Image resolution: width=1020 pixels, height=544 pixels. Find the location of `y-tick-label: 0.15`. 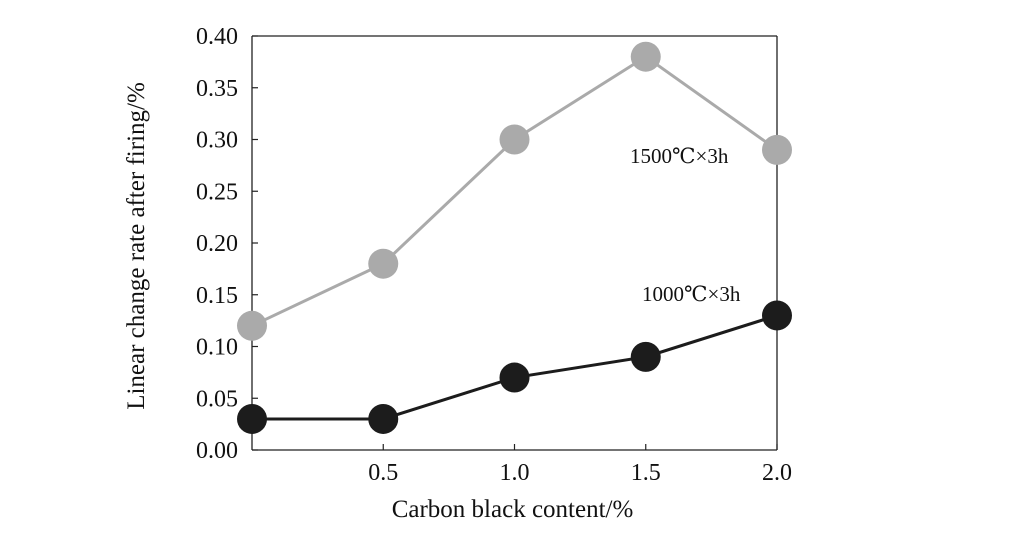

y-tick-label: 0.15 is located at coordinates (217, 296).